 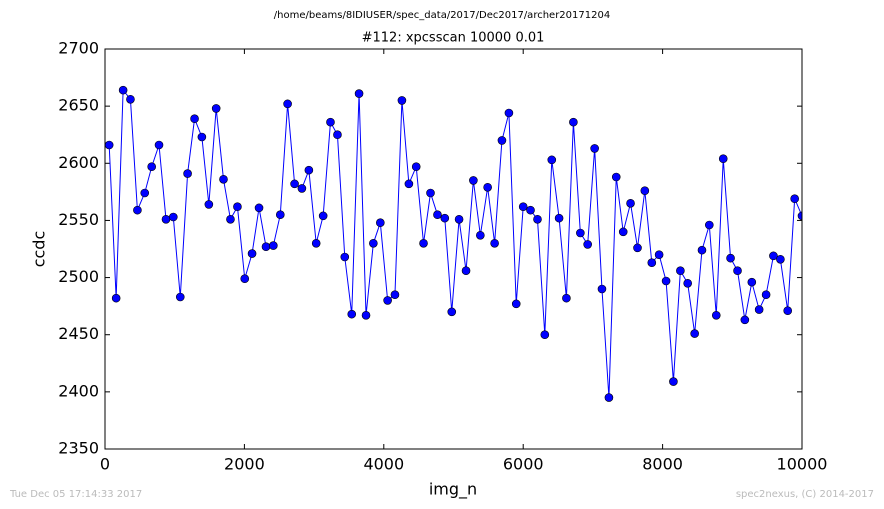 What do you see at coordinates (662, 464) in the screenshot?
I see `x-tick-label: 8000` at bounding box center [662, 464].